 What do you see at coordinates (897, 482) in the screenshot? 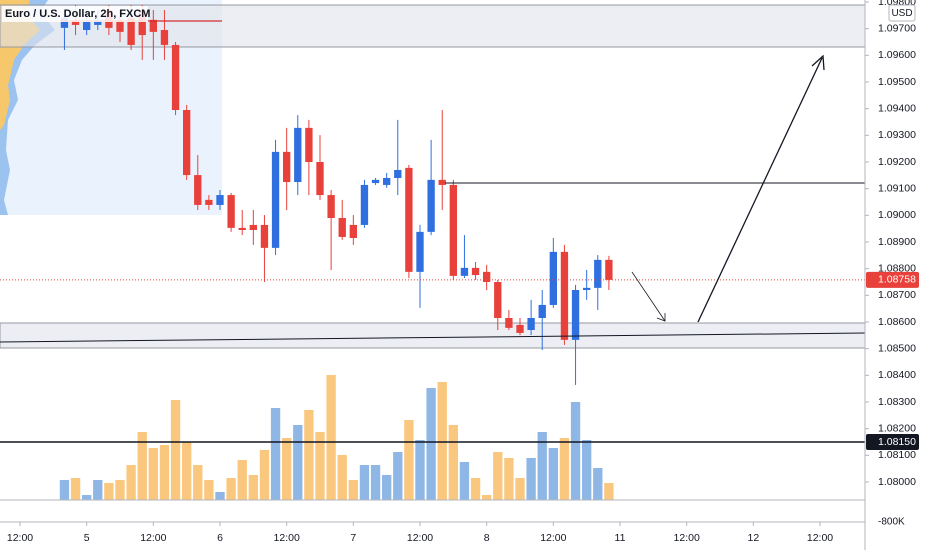
I see `y-tick-label: 1.08000` at bounding box center [897, 482].